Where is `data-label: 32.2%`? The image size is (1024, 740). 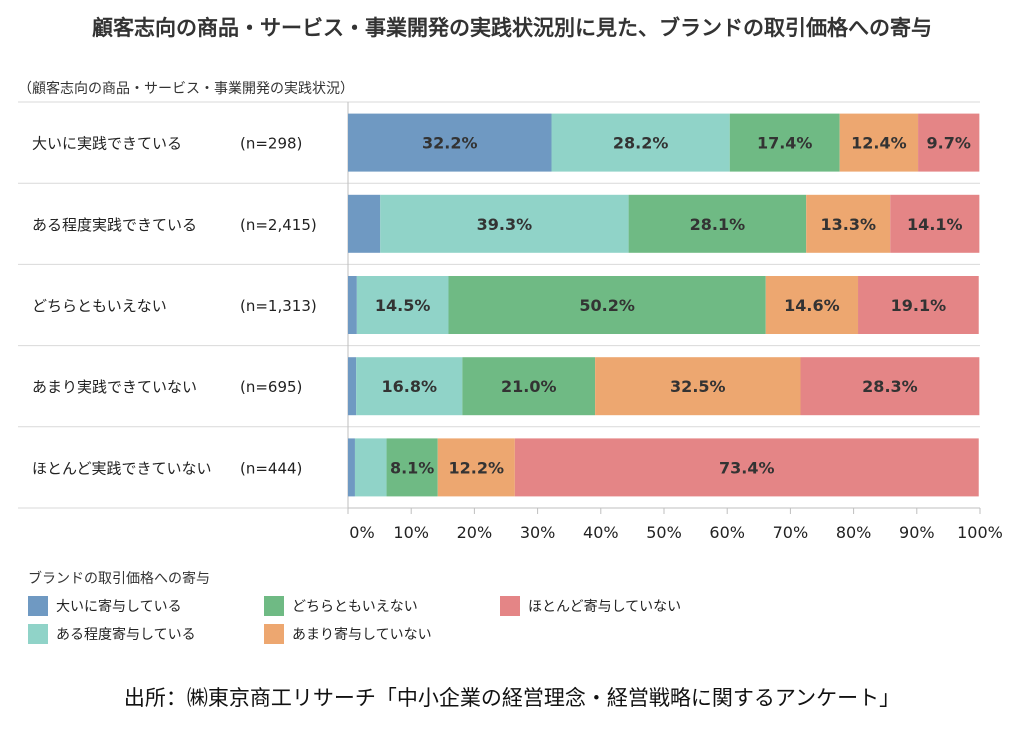 data-label: 32.2% is located at coordinates (450, 143).